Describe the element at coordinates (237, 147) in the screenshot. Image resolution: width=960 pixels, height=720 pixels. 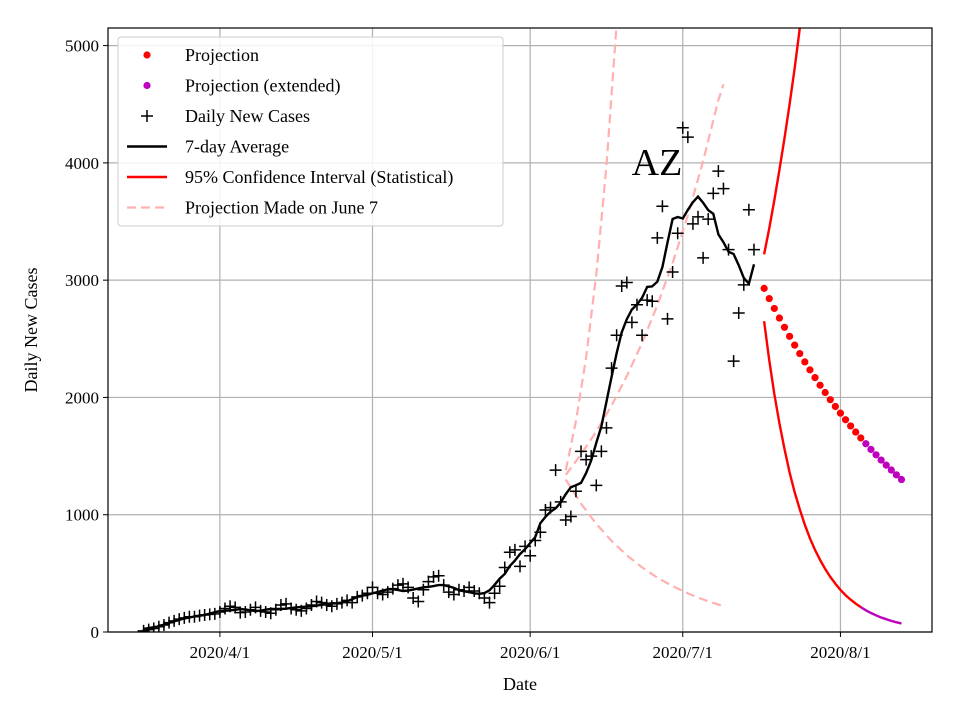
I see `legend-label: 7-day Average` at that location.